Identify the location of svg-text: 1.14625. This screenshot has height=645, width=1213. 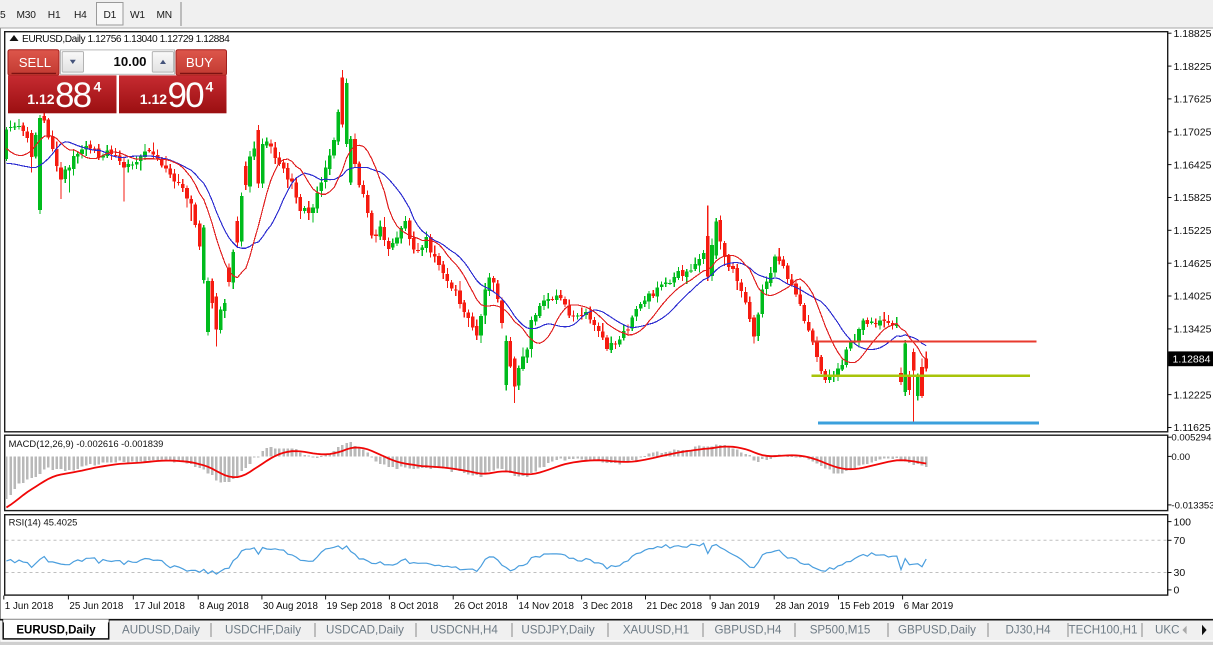
(1193, 264).